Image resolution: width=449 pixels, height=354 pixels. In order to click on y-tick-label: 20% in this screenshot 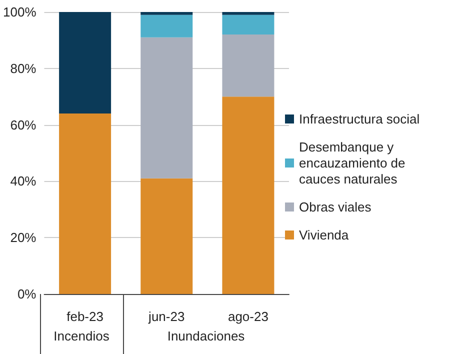, I will do `click(23, 238)`.